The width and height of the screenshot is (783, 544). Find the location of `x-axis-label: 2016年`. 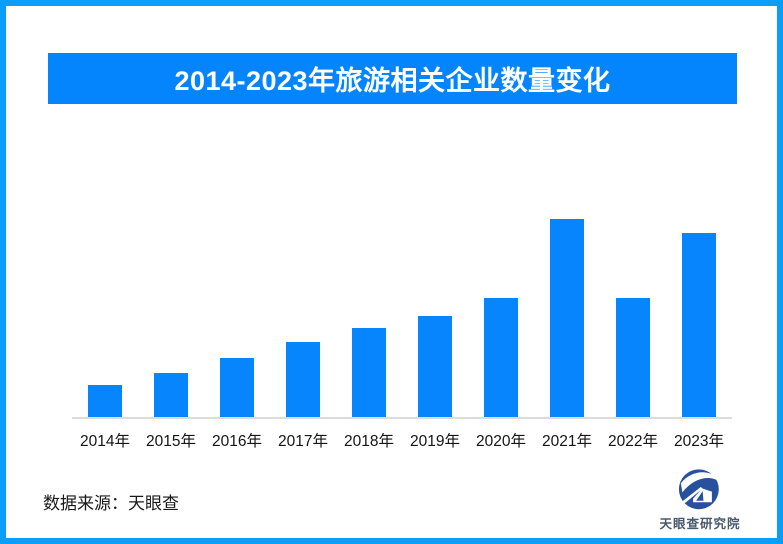

x-axis-label: 2016年 is located at coordinates (237, 441).